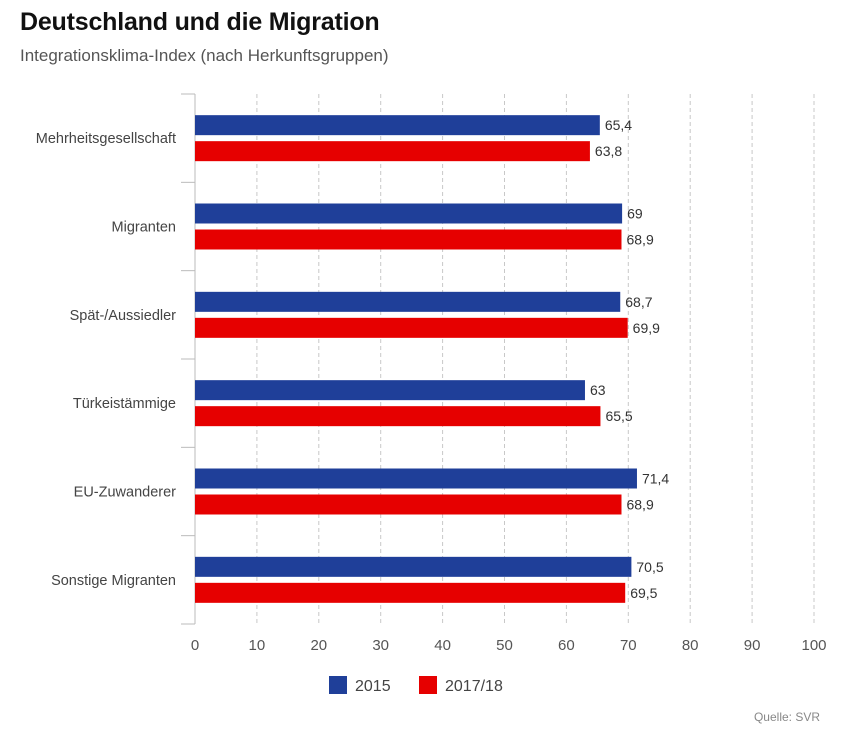 The height and width of the screenshot is (740, 844). I want to click on data-label: 69,9, so click(646, 328).